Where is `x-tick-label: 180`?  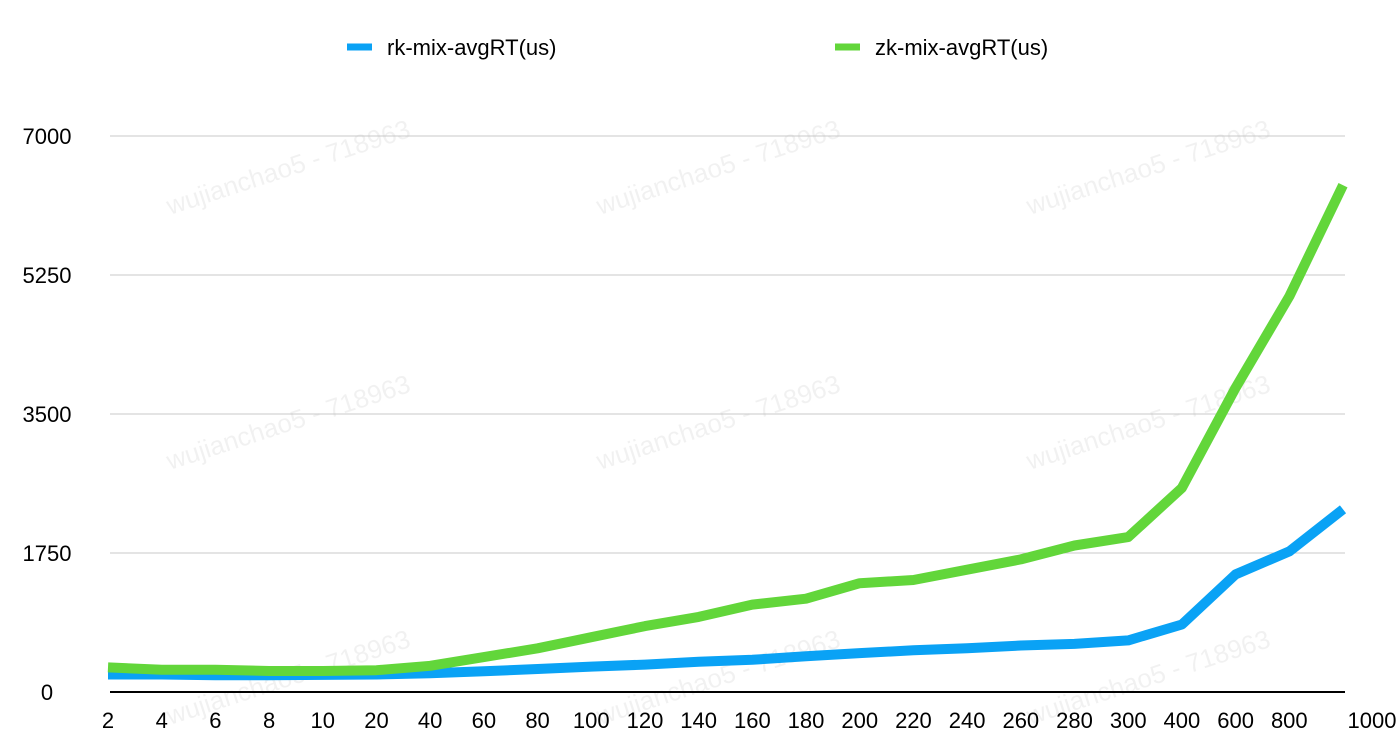 x-tick-label: 180 is located at coordinates (806, 720).